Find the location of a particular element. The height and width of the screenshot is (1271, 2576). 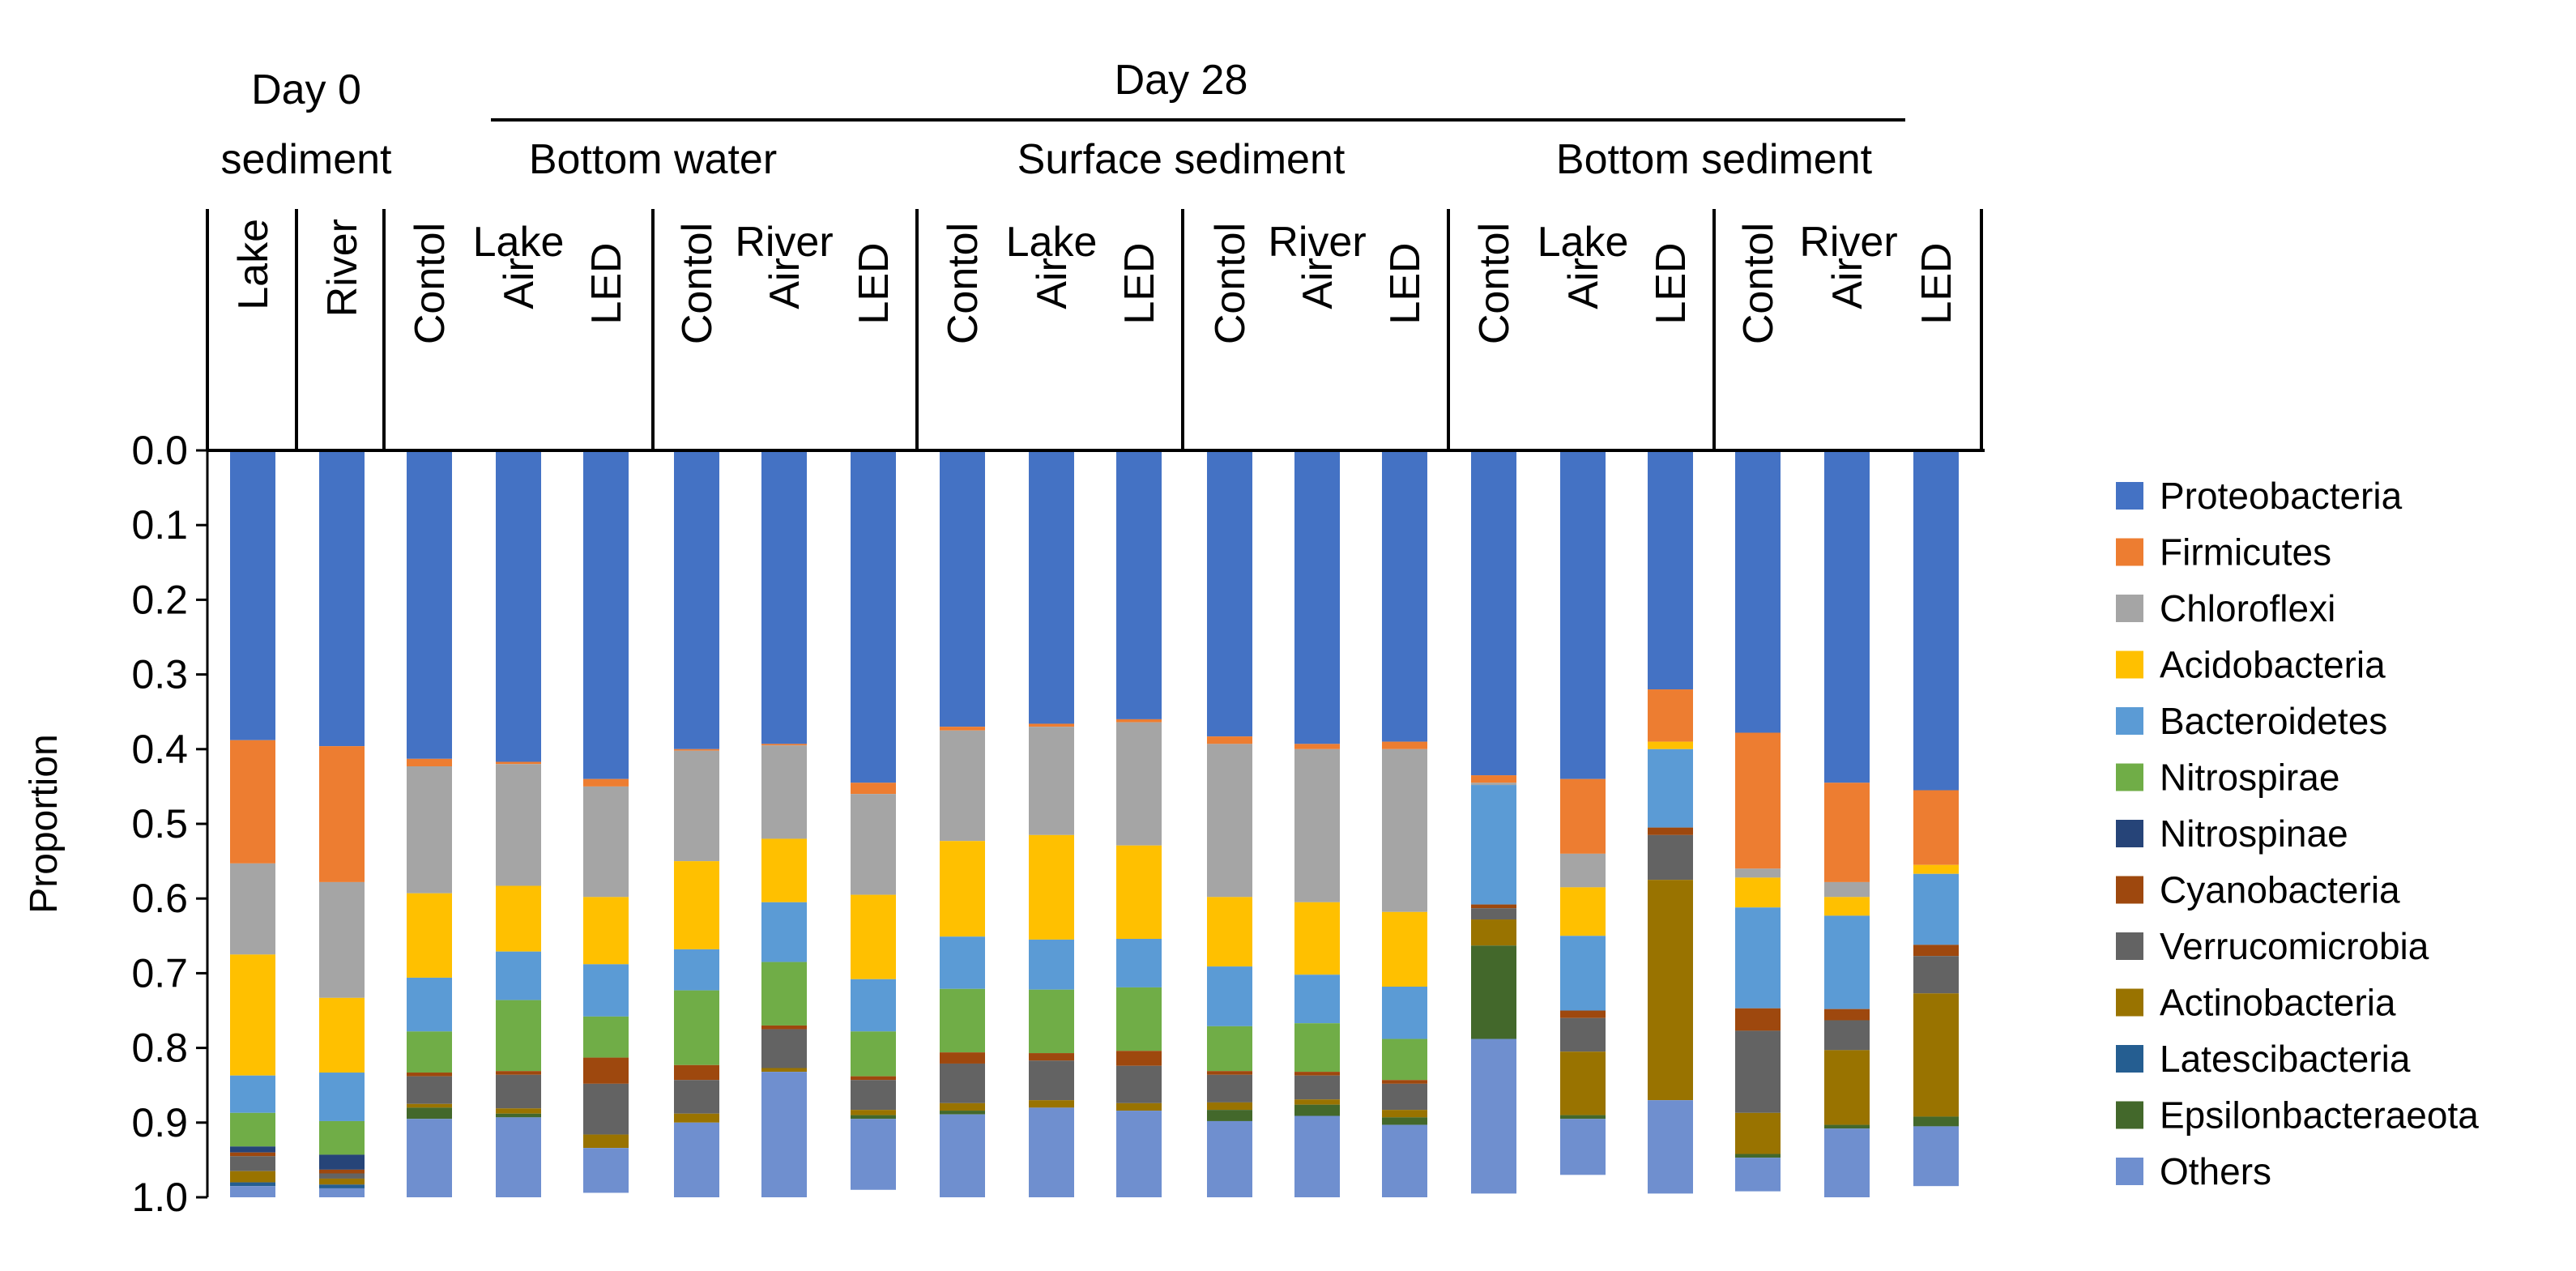

legend-label-proteobacteria: Proteobacteria is located at coordinates (2282, 496).